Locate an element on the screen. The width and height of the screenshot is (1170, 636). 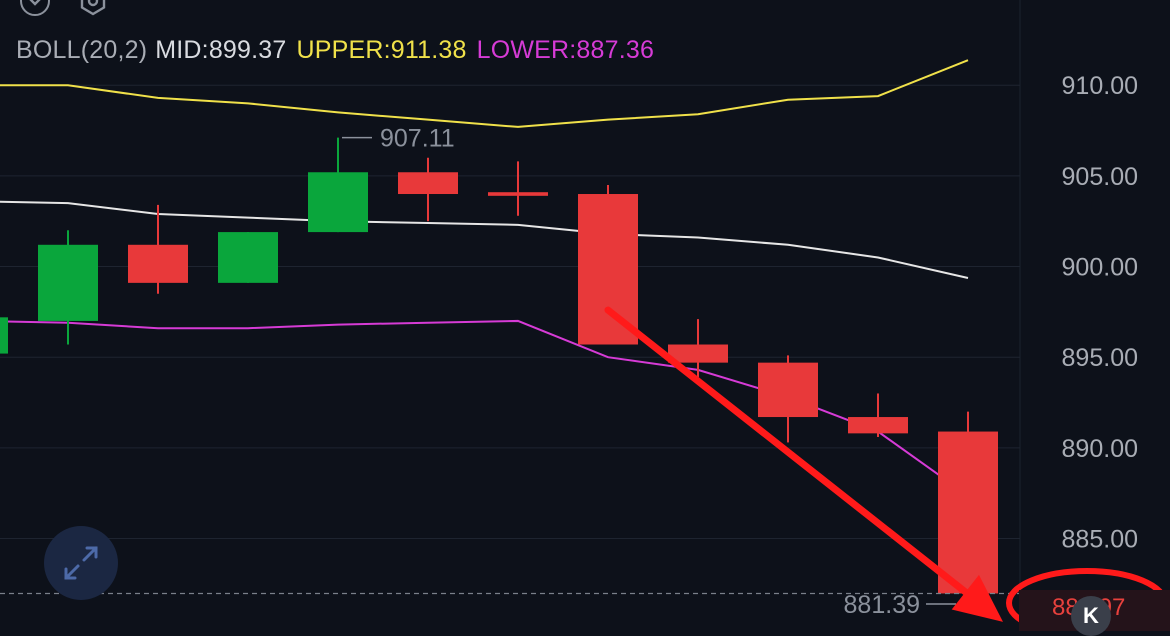
upper-band-line is located at coordinates (484, 93).